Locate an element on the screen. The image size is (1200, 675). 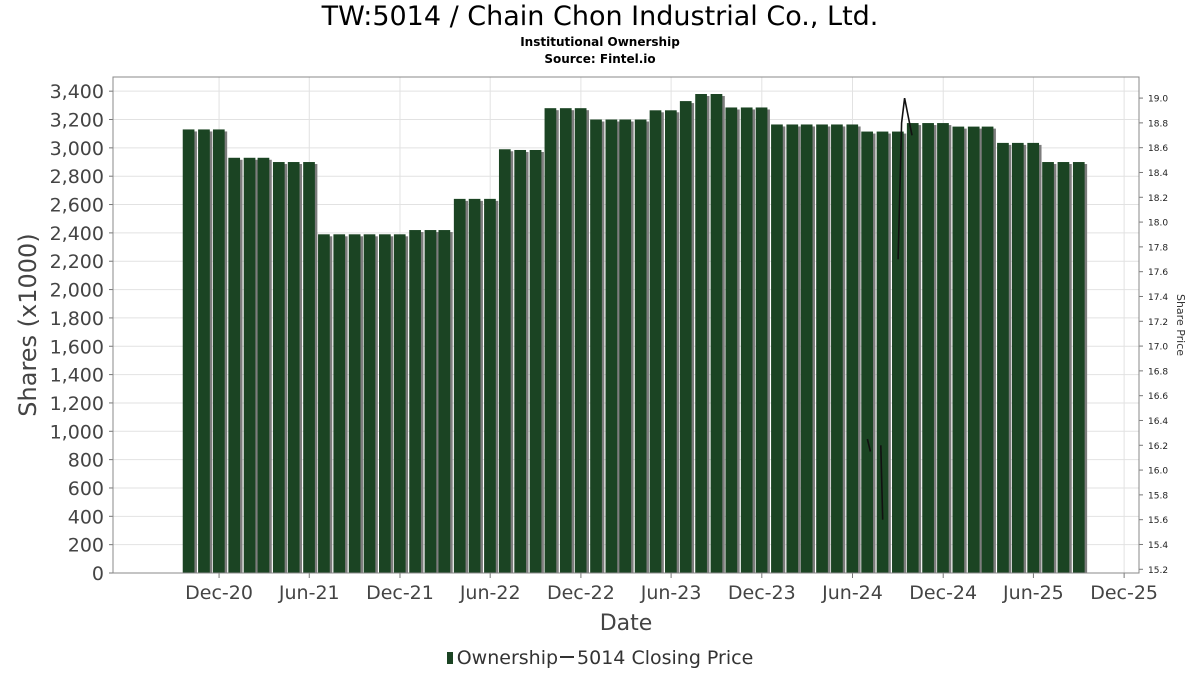
x-tick-label: Dec-24 is located at coordinates (943, 593).